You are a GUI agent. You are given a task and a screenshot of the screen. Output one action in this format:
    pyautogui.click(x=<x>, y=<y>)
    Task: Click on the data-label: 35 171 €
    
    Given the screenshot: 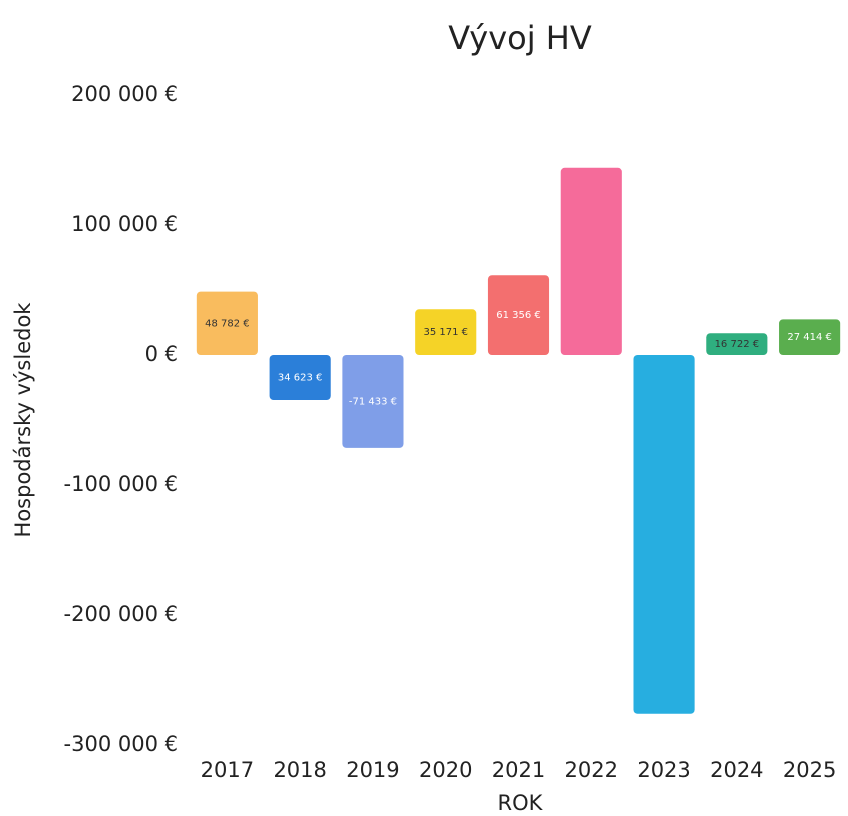 What is the action you would take?
    pyautogui.click(x=445, y=332)
    